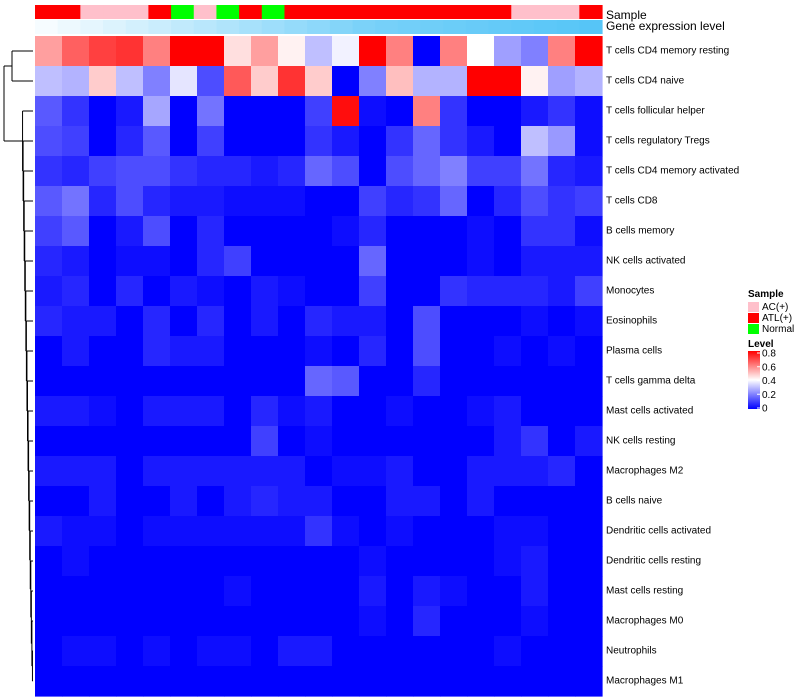  I want to click on level-tick-label: 0.2, so click(769, 395).